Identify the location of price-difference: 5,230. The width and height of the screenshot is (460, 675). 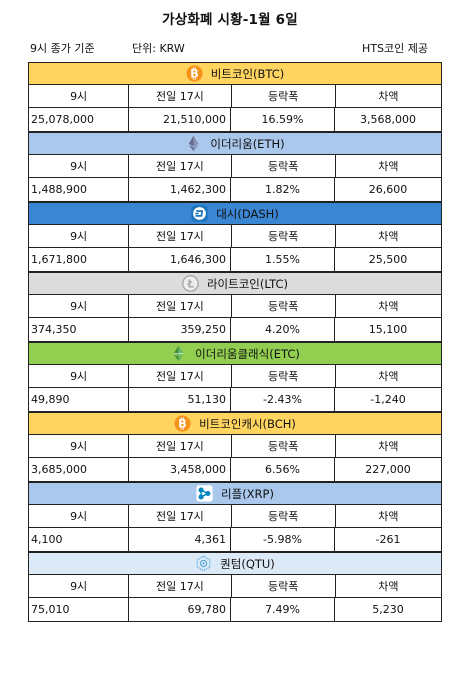
(388, 609).